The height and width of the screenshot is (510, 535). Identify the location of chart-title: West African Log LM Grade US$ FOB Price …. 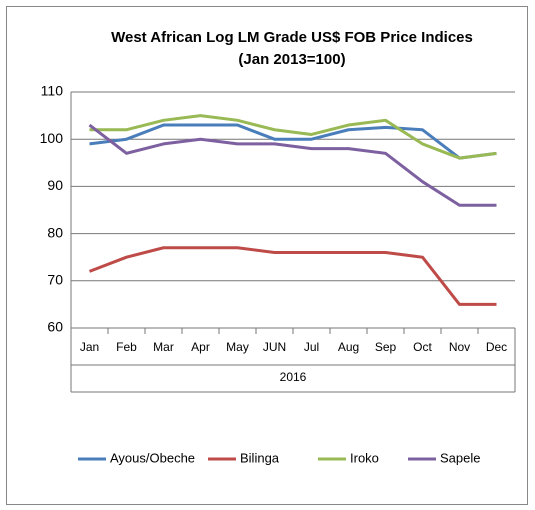
(292, 37).